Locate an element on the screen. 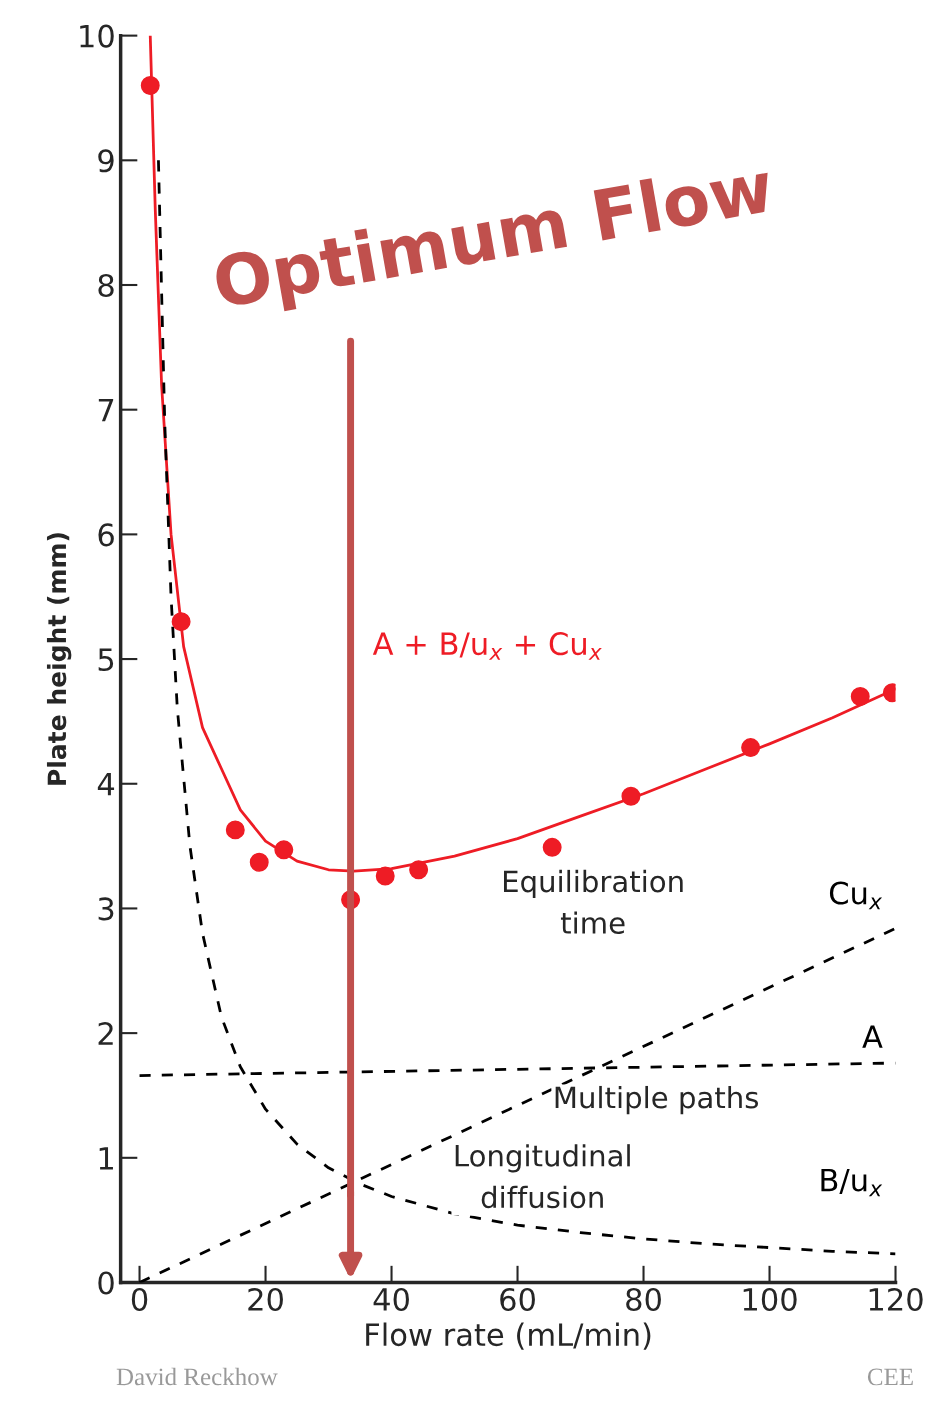 The image size is (928, 1425). y-axis-title: Plate height (mm) is located at coordinates (59, 659).